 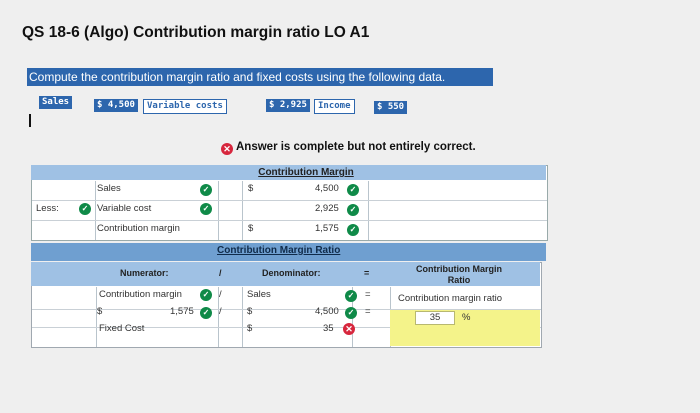 What do you see at coordinates (291, 273) in the screenshot?
I see `denominator-header: Denominator:` at bounding box center [291, 273].